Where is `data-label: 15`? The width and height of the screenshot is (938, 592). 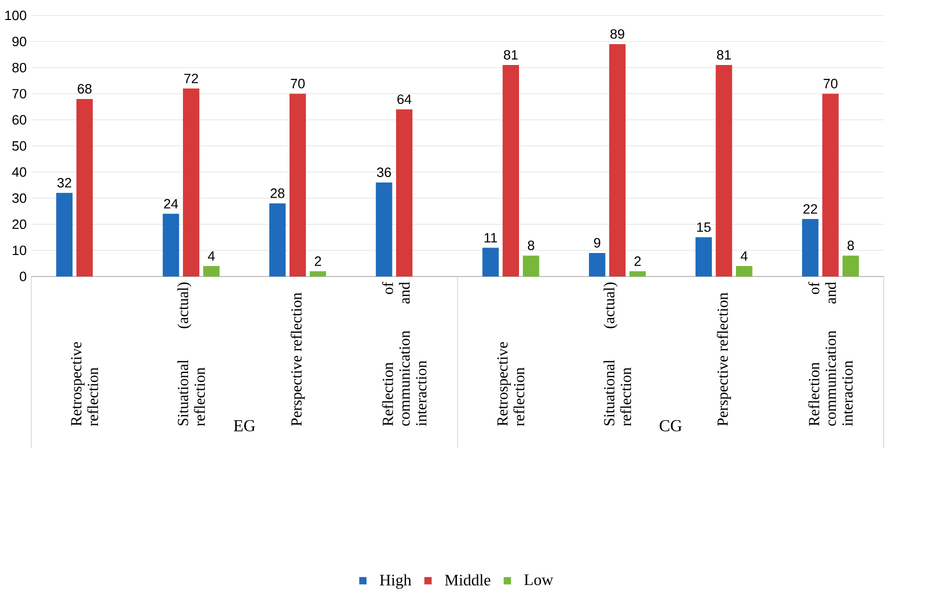 data-label: 15 is located at coordinates (704, 227).